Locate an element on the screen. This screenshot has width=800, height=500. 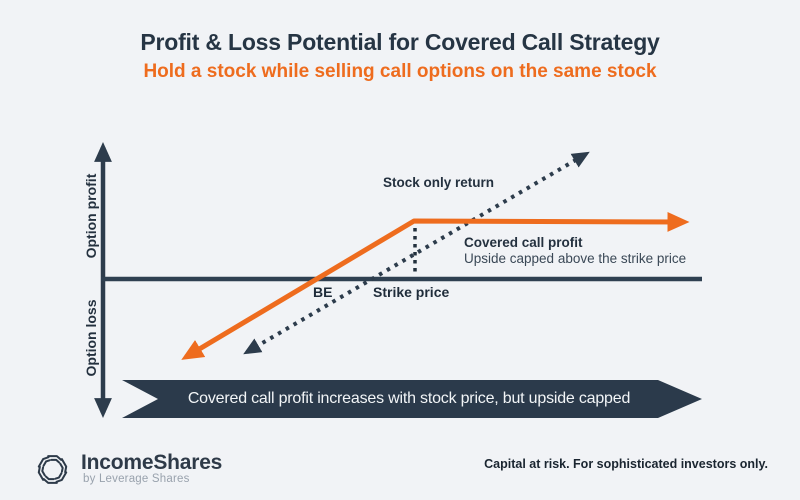
y-axis-label-profit: Option profit is located at coordinates (91, 216).